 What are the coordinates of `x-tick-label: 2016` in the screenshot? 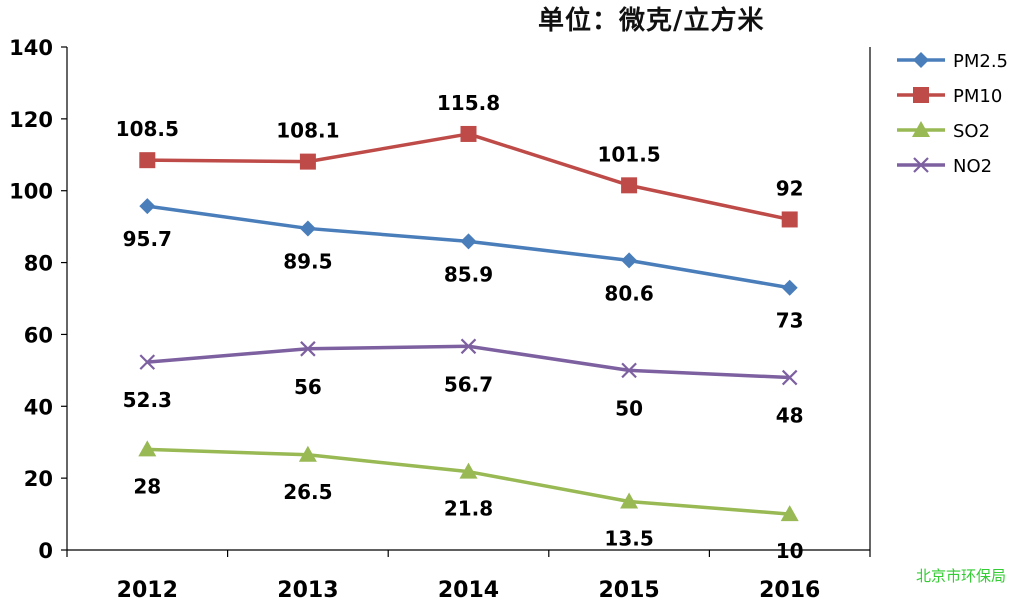 It's located at (789, 588).